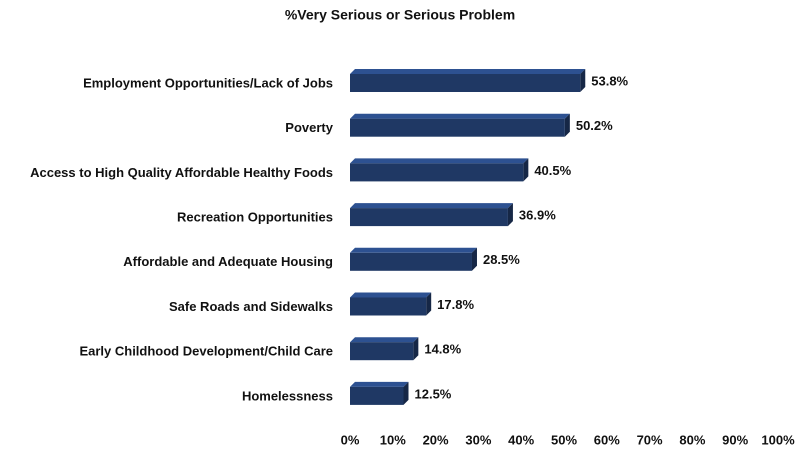 Image resolution: width=801 pixels, height=460 pixels. What do you see at coordinates (564, 439) in the screenshot?
I see `x-tick-label: 50%` at bounding box center [564, 439].